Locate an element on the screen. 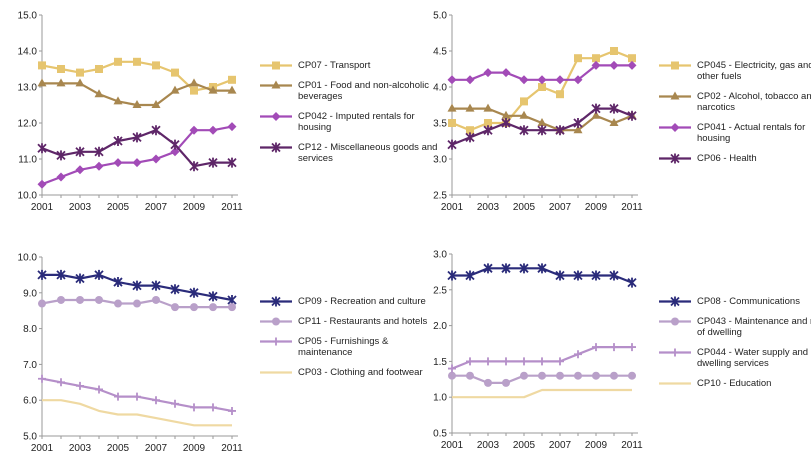 This screenshot has width=811, height=470. y-tick-label: 12.0 is located at coordinates (28, 124).